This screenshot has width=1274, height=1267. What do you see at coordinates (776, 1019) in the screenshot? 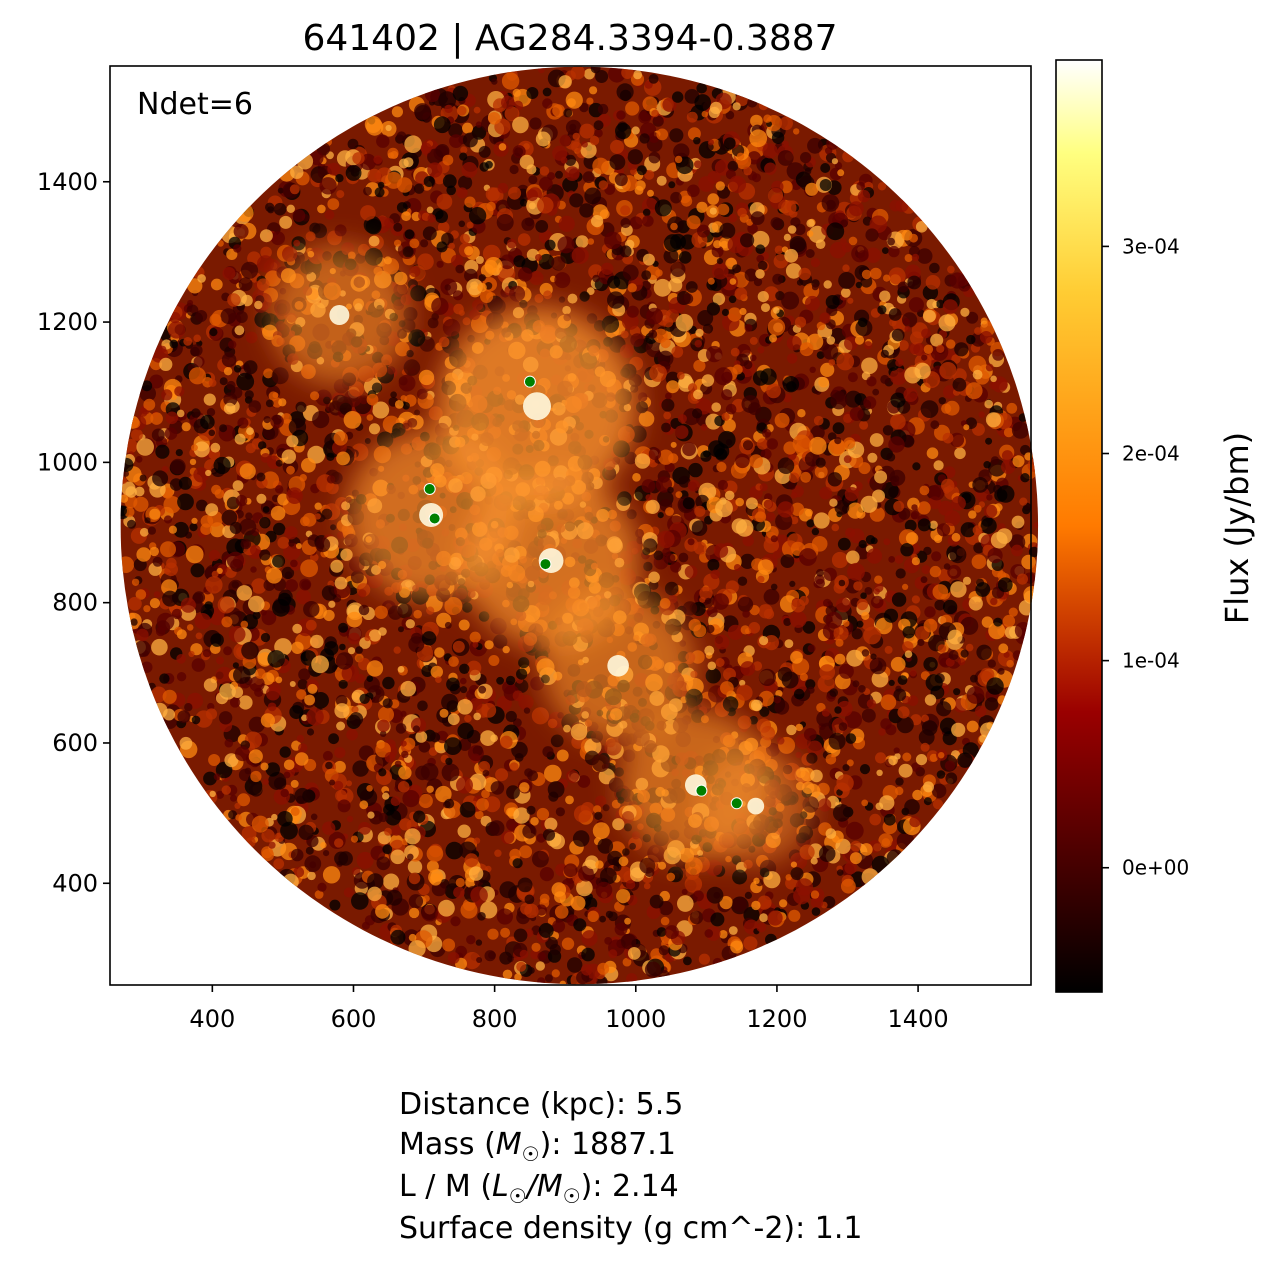
I see `x-tick-label: 1200` at bounding box center [776, 1019].